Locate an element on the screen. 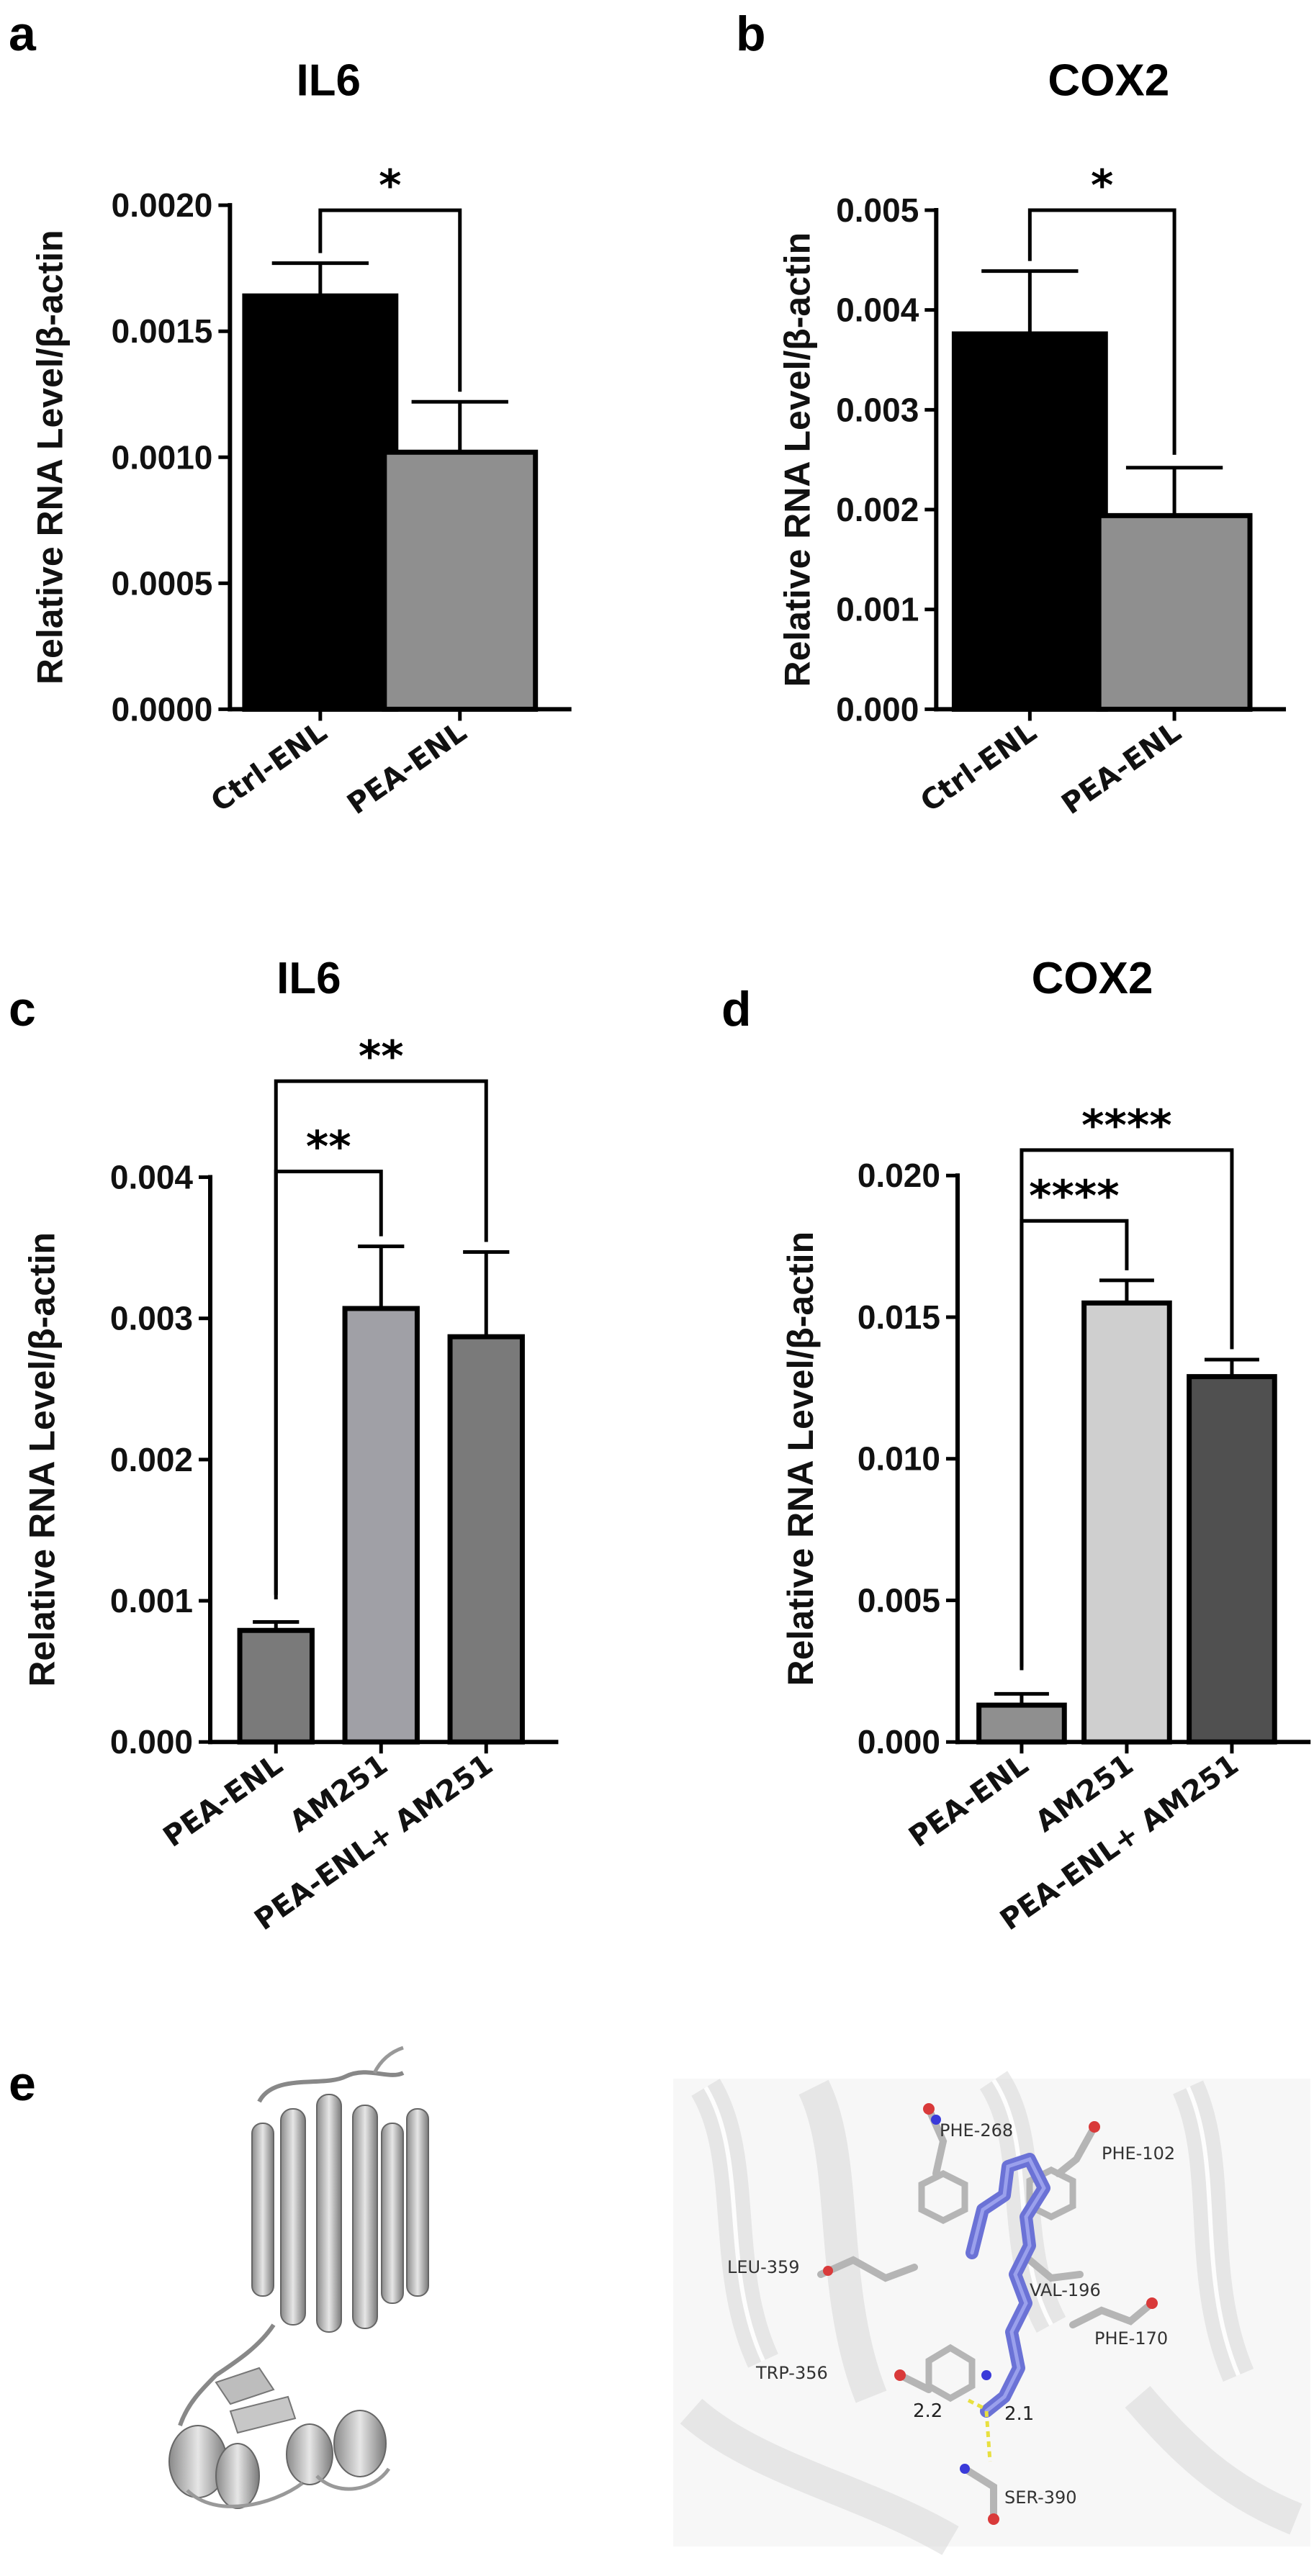 Image resolution: width=1314 pixels, height=2576 pixels. y-tick-label: 0.0005 is located at coordinates (162, 583).